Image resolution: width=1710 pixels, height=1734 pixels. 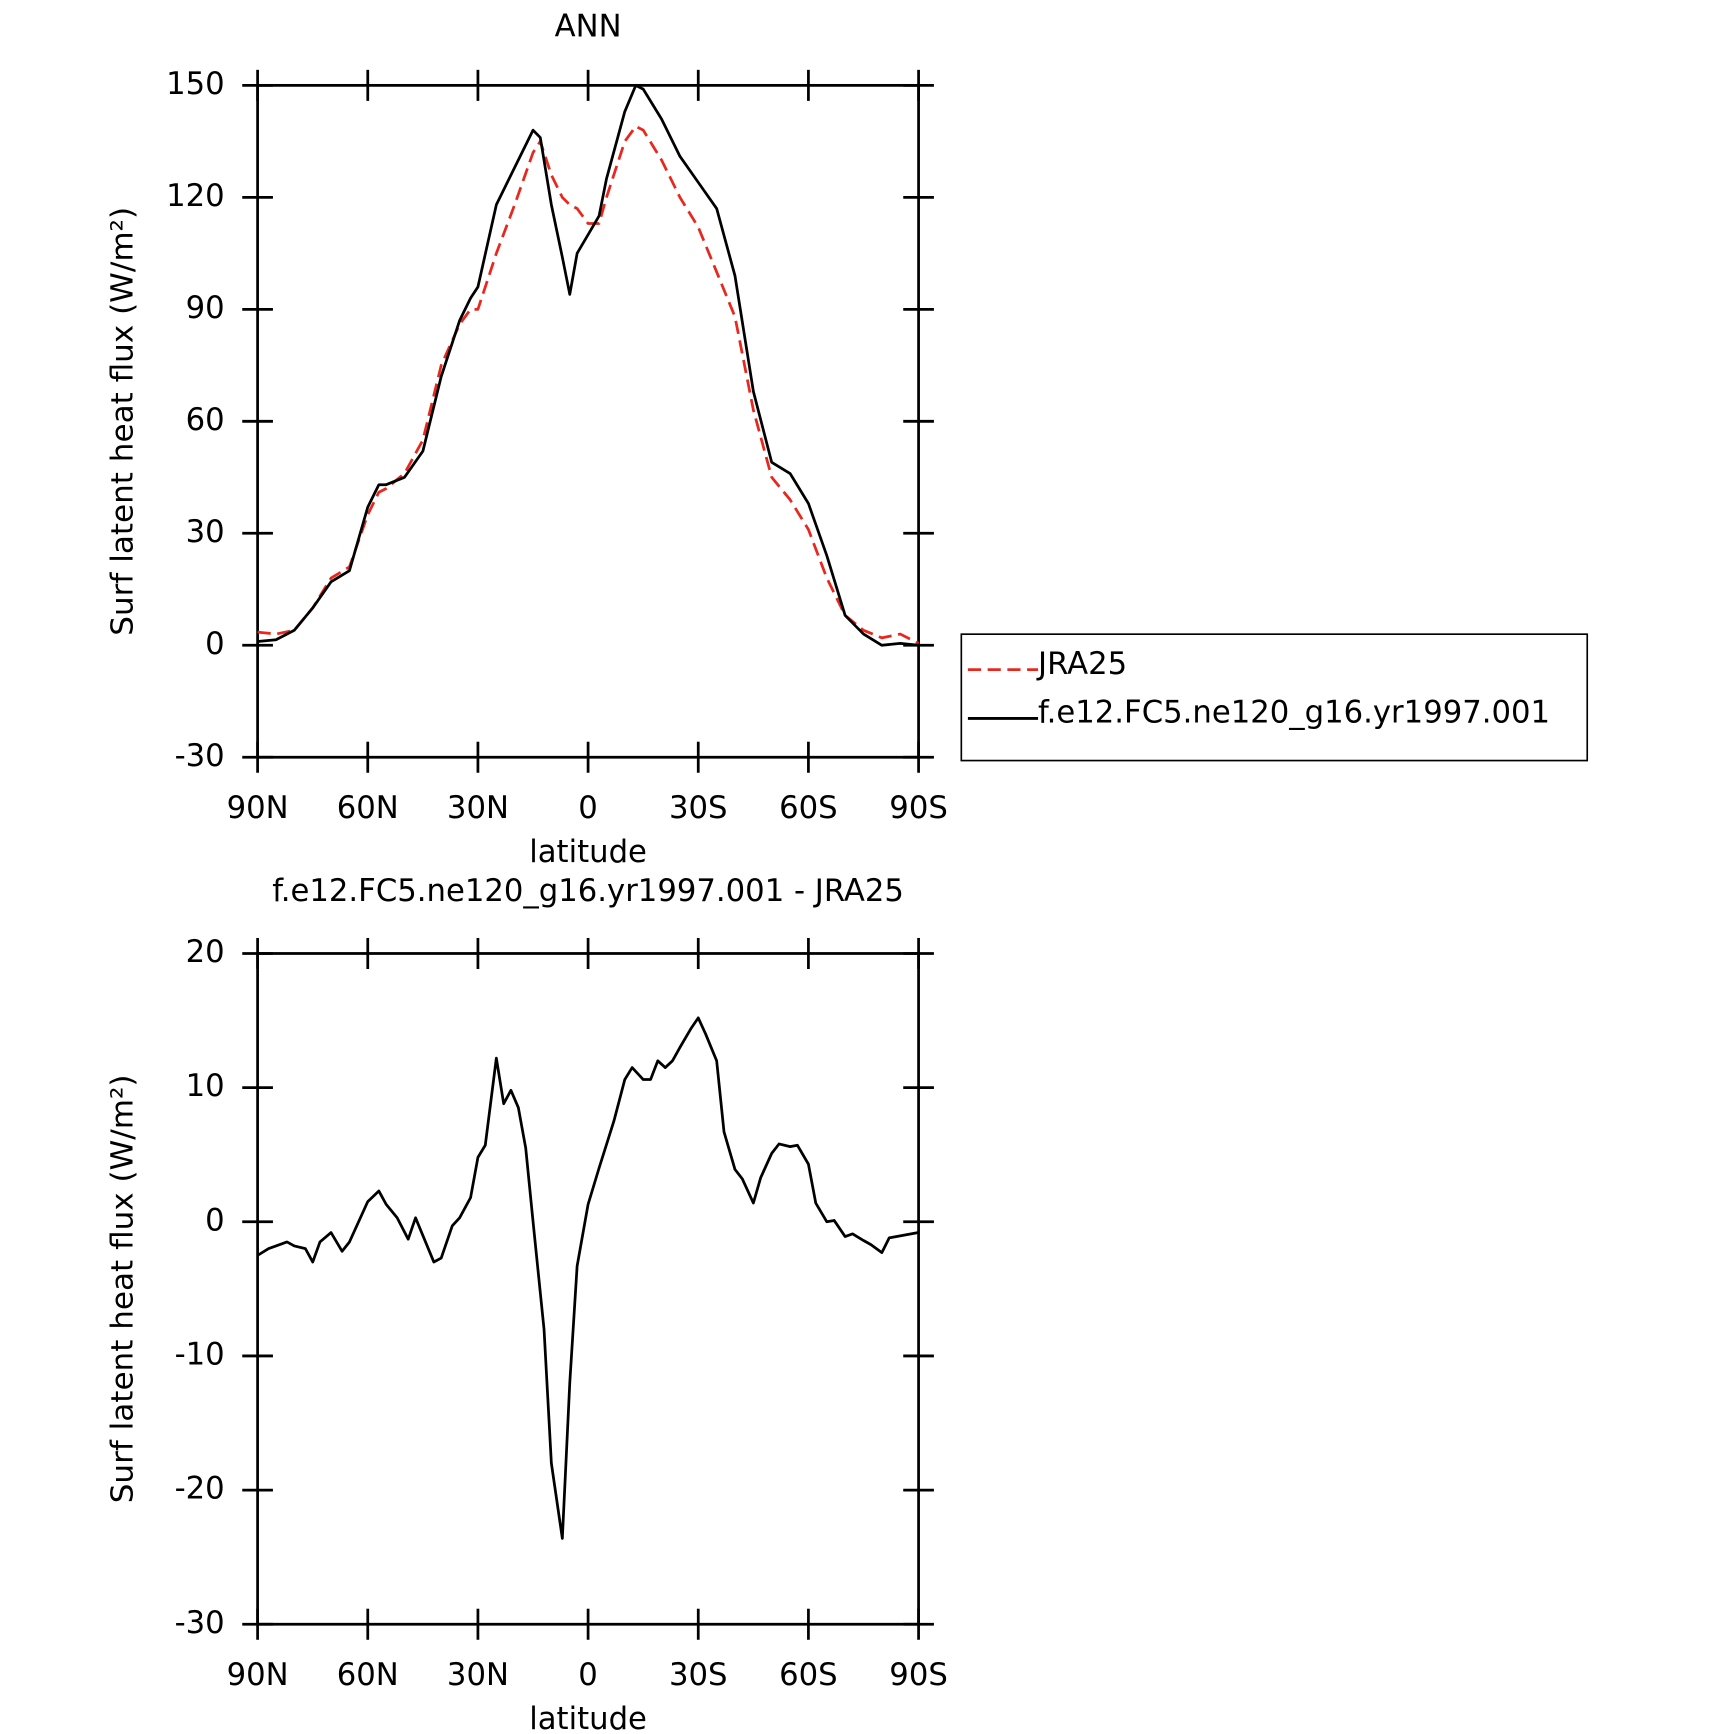 I want to click on y-tick-label: 150, so click(x=195, y=84).